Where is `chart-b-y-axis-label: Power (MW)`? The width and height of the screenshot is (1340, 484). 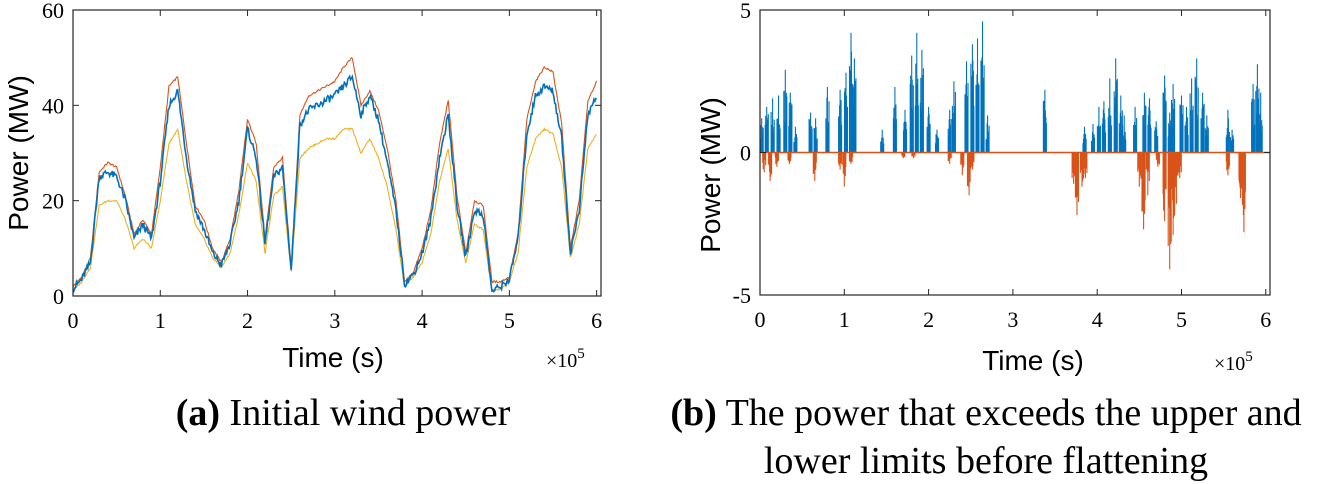 chart-b-y-axis-label: Power (MW) is located at coordinates (710, 175).